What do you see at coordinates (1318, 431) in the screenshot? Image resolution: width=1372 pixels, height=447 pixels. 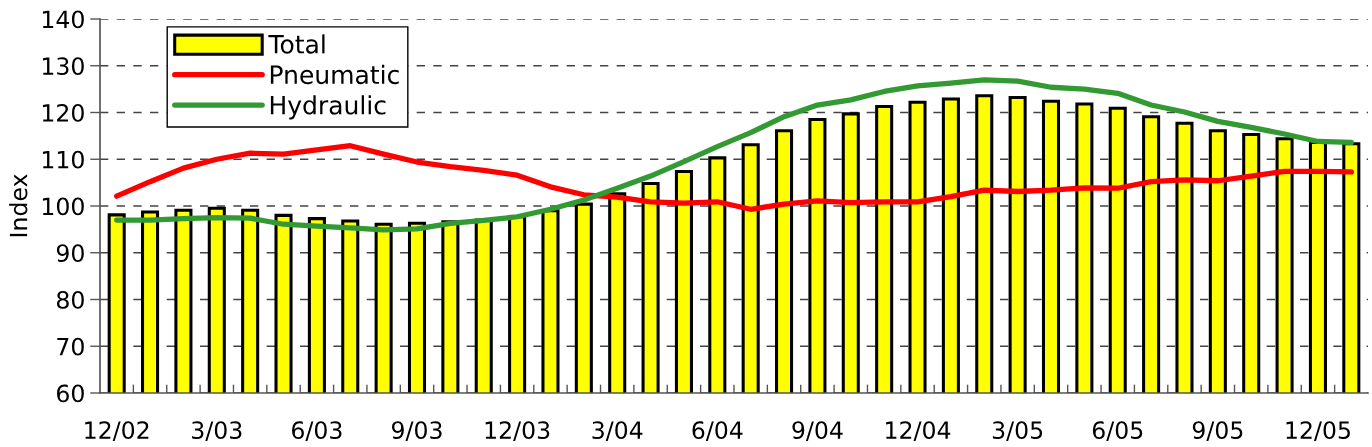 I see `x-tick-label: 12/05` at bounding box center [1318, 431].